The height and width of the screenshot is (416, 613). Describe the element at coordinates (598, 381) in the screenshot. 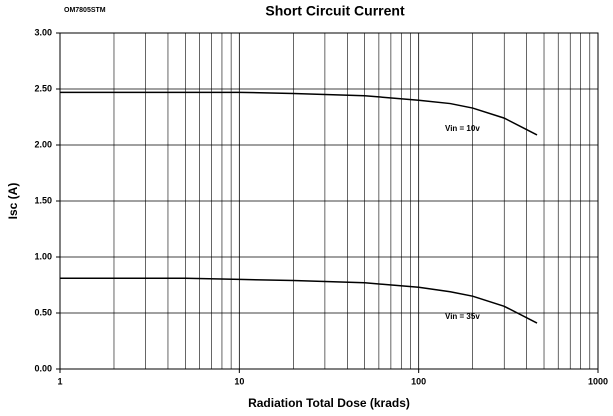

I see `x-tick-label: 1000` at that location.